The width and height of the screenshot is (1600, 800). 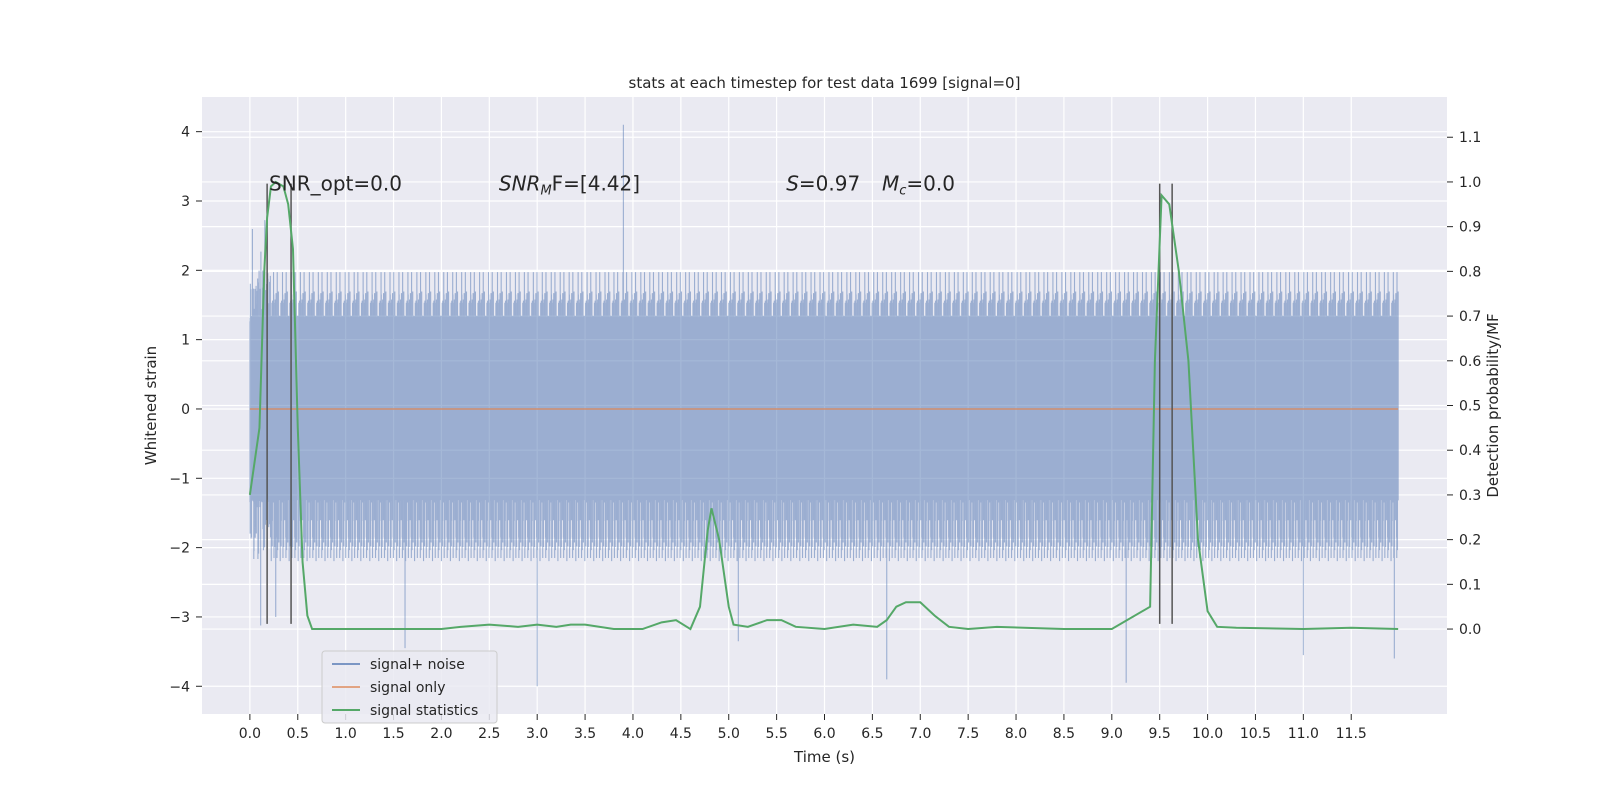 I want to click on x-tick-label: 5.0, so click(x=729, y=734).